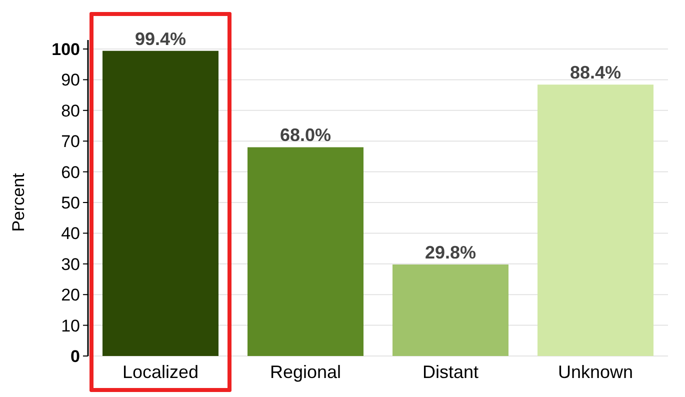  I want to click on y-tick-label: 30, so click(70, 264).